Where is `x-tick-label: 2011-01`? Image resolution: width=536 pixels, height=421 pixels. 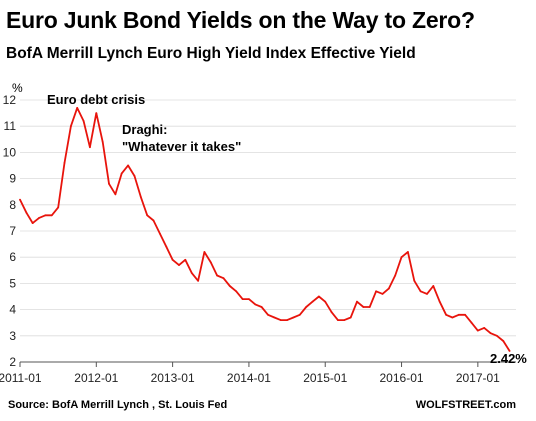
x-tick-label: 2011-01 is located at coordinates (21, 378).